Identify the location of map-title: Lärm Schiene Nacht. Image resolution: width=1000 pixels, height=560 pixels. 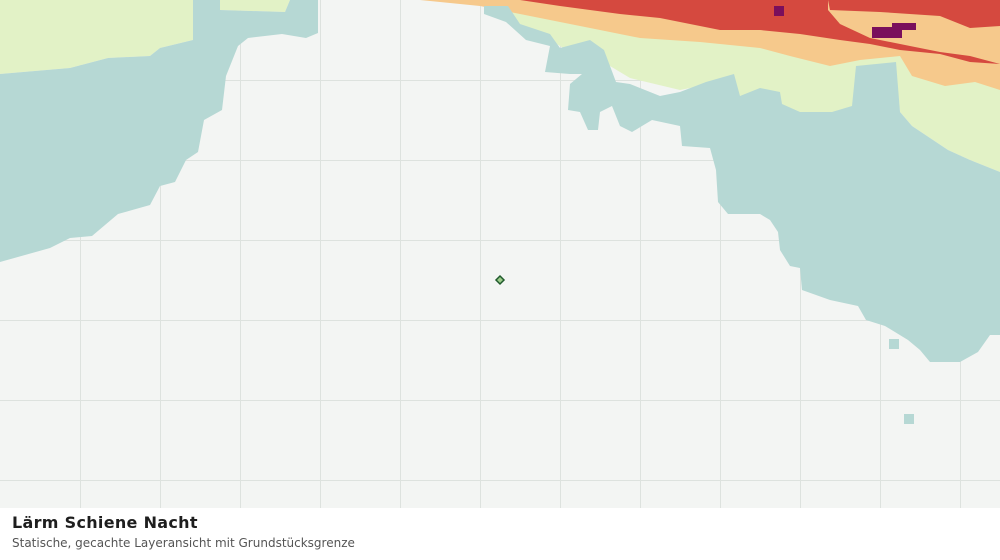
(105, 522).